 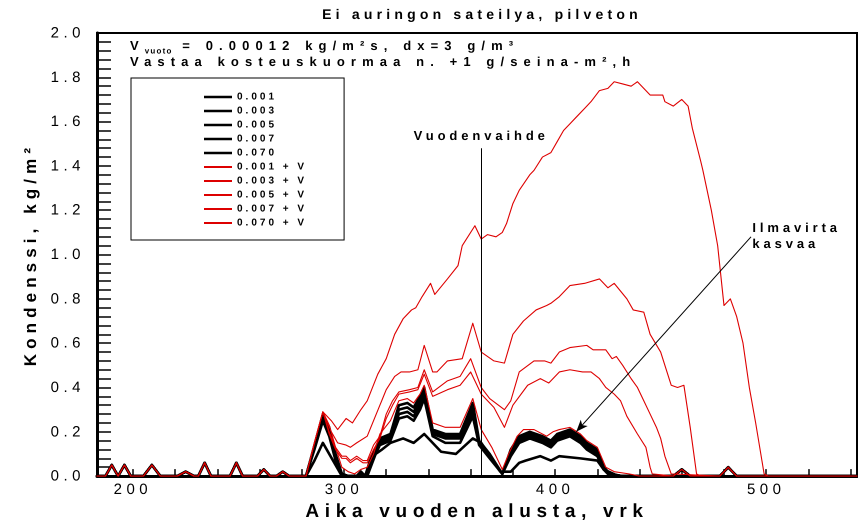 What do you see at coordinates (67, 431) in the screenshot?
I see `y-tick-label: 0.2` at bounding box center [67, 431].